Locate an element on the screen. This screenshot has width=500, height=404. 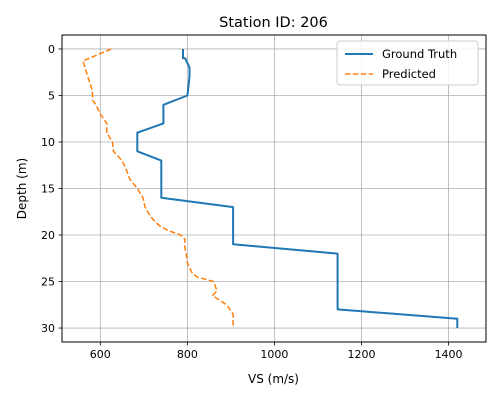
y-axis-ticks: 0 5 10 15 20 25 30 is located at coordinates (51, 189).